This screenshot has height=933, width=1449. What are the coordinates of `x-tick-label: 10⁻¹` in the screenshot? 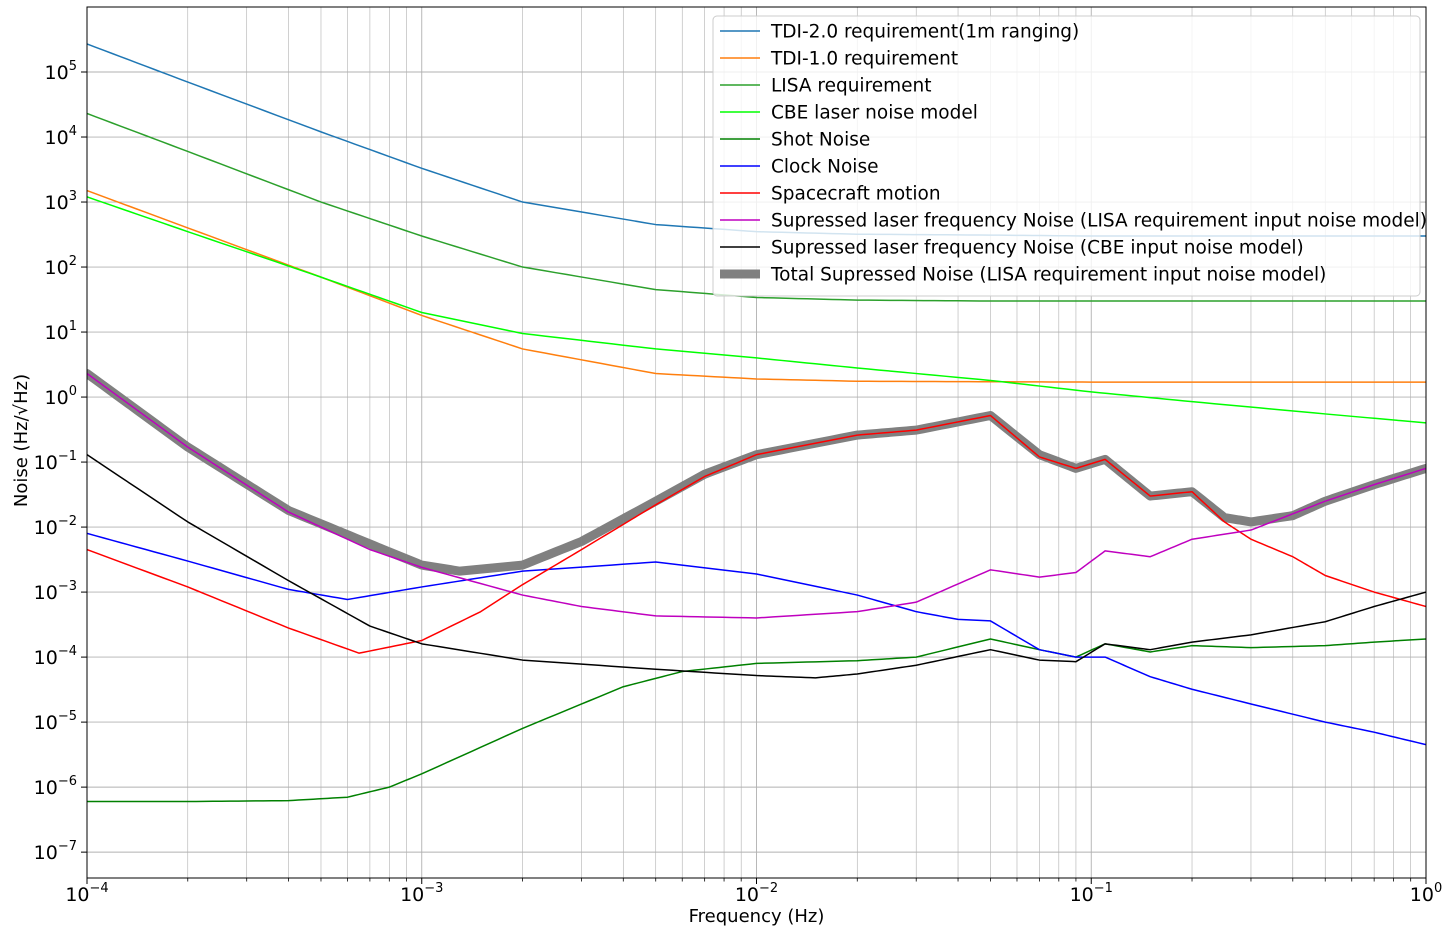 It's located at (1091, 893).